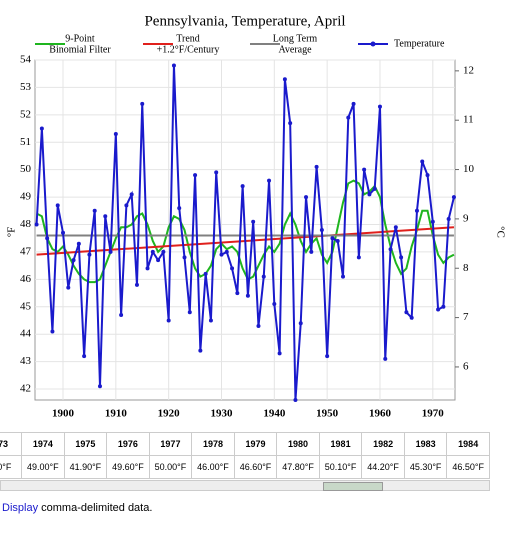  Describe the element at coordinates (43, 467) in the screenshot. I see `value-cell: 49.00°F` at that location.